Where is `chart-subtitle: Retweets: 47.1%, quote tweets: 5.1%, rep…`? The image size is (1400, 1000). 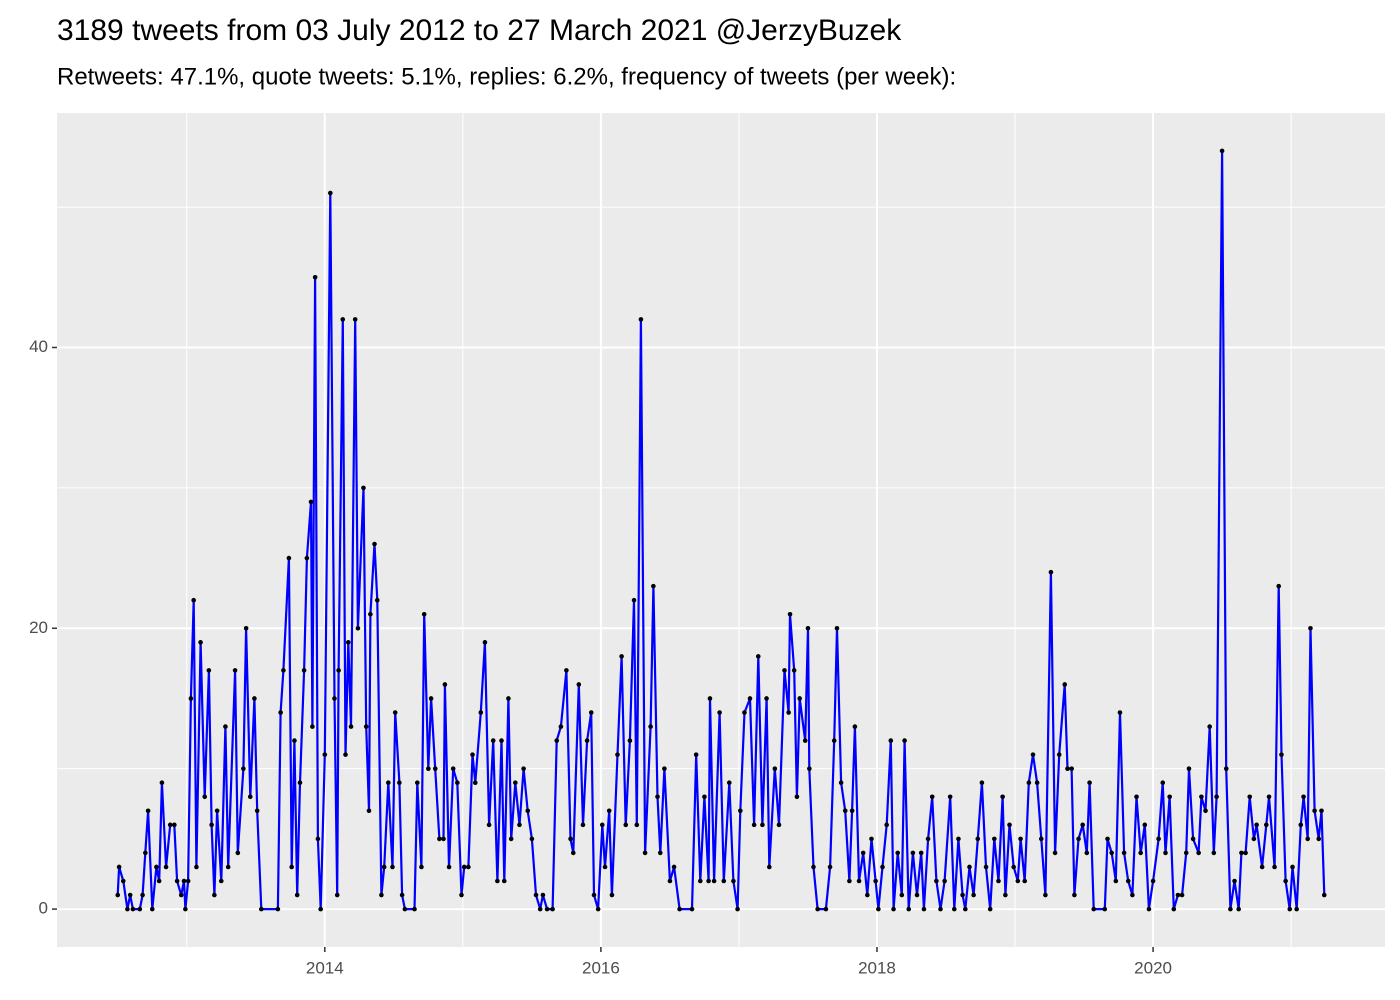 chart-subtitle: Retweets: 47.1%, quote tweets: 5.1%, rep… is located at coordinates (506, 76).